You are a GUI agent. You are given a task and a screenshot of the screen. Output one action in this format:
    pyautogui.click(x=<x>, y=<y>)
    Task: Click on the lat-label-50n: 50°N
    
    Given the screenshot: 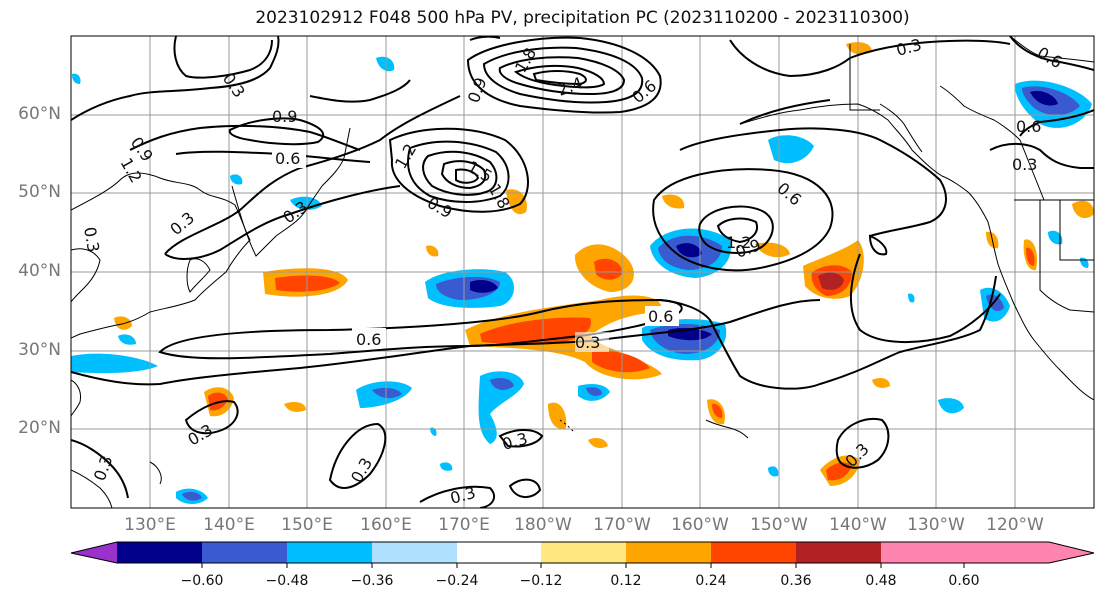 What is the action you would take?
    pyautogui.click(x=39, y=192)
    